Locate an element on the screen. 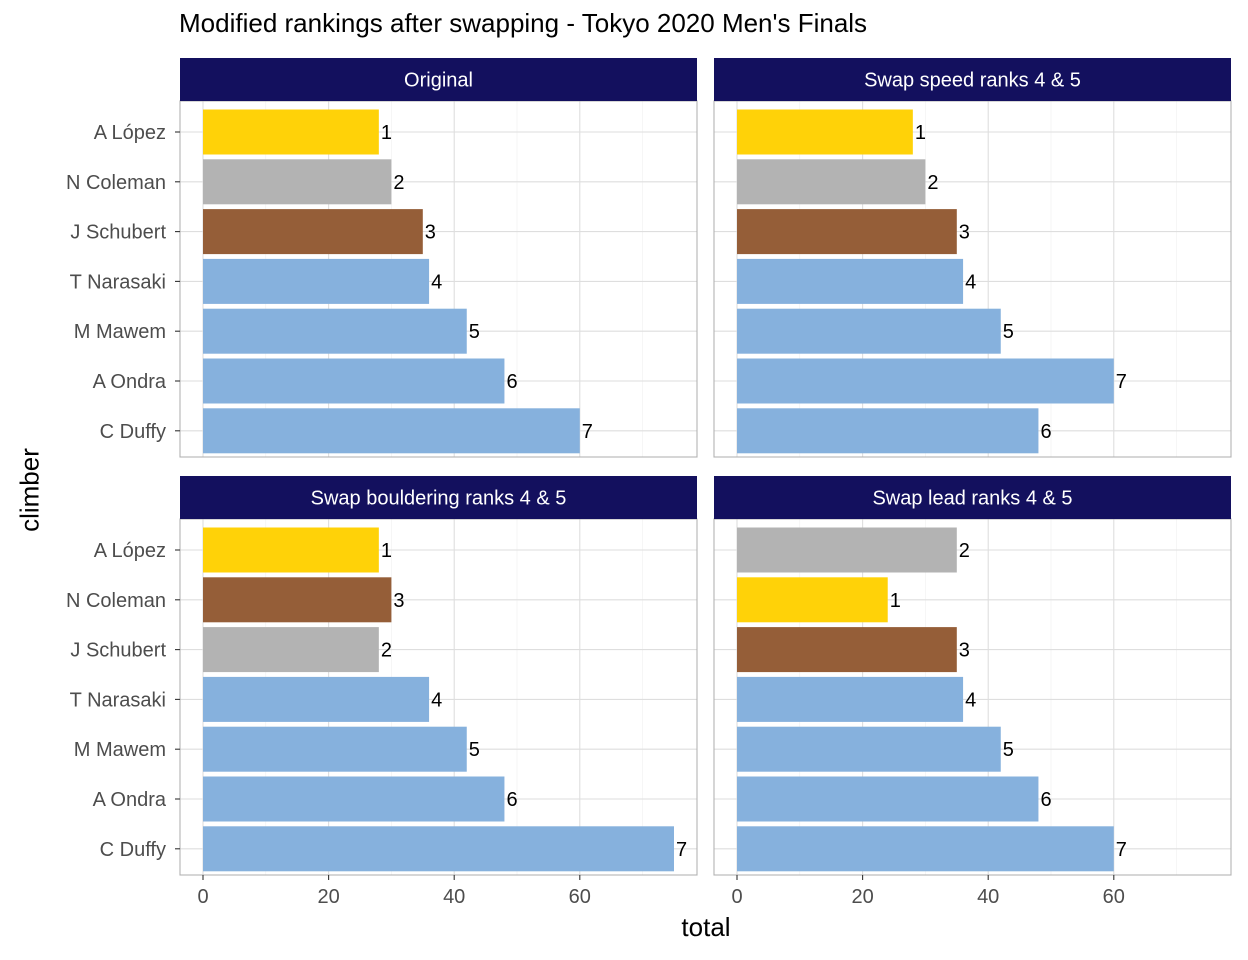 This screenshot has height=960, width=1248. facet-strip-label: Swap bouldering ranks 4 & 5 is located at coordinates (439, 499).